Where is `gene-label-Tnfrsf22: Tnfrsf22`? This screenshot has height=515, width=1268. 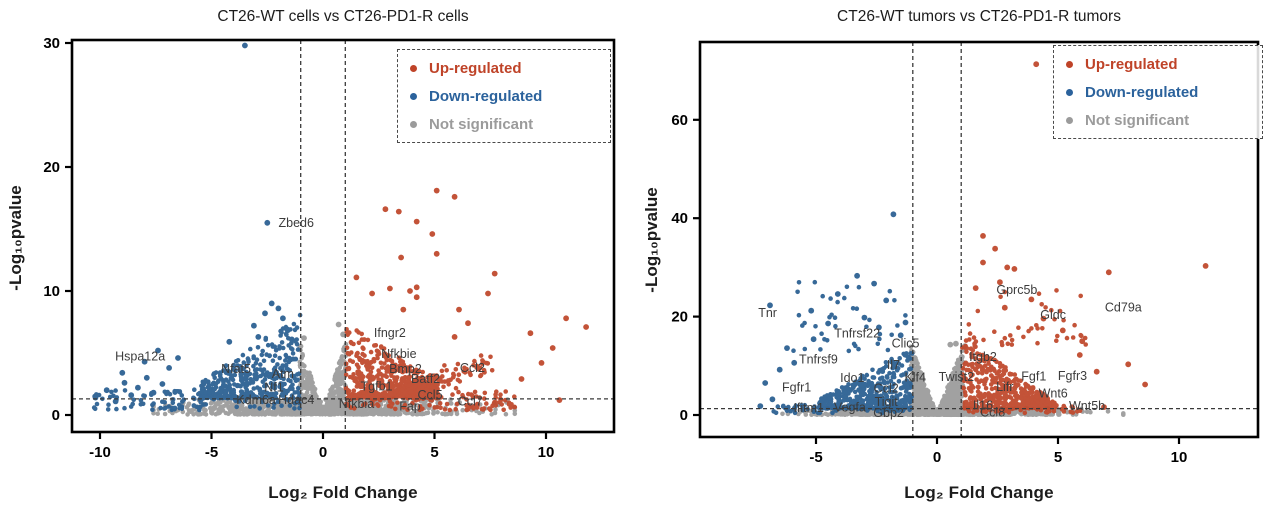
gene-label-Tnfrsf22: Tnfrsf22 is located at coordinates (857, 333).